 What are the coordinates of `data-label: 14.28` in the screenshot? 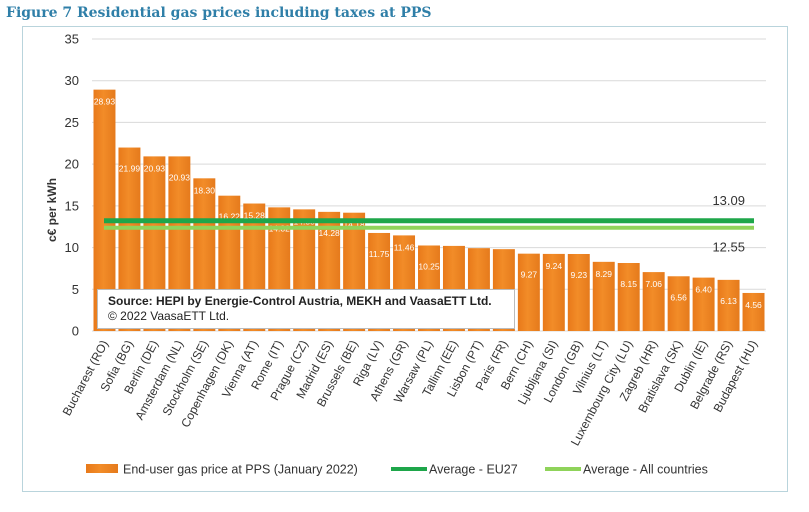 It's located at (330, 233).